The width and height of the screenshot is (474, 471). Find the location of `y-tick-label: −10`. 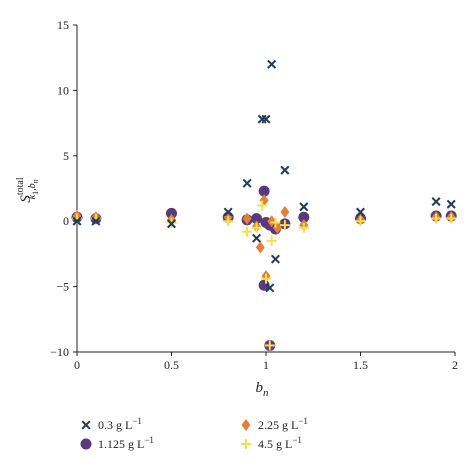

y-tick-label: −10 is located at coordinates (59, 352).